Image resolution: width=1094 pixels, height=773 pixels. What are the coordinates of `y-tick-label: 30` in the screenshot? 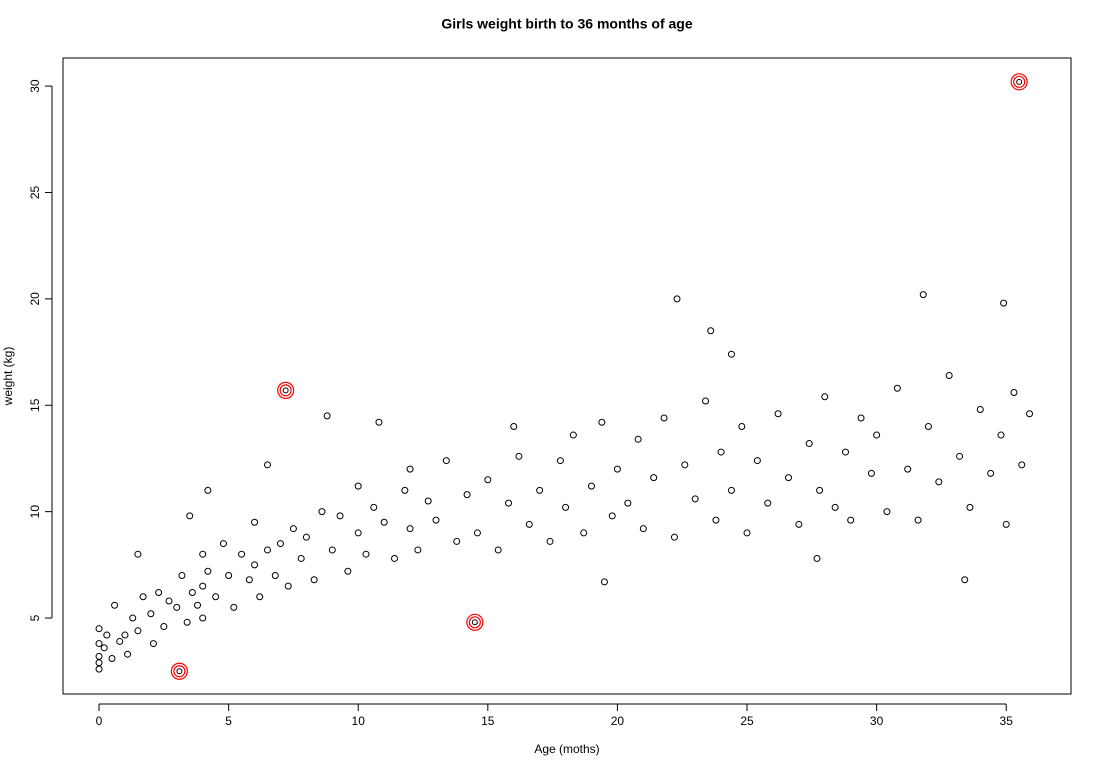 It's located at (35, 86).